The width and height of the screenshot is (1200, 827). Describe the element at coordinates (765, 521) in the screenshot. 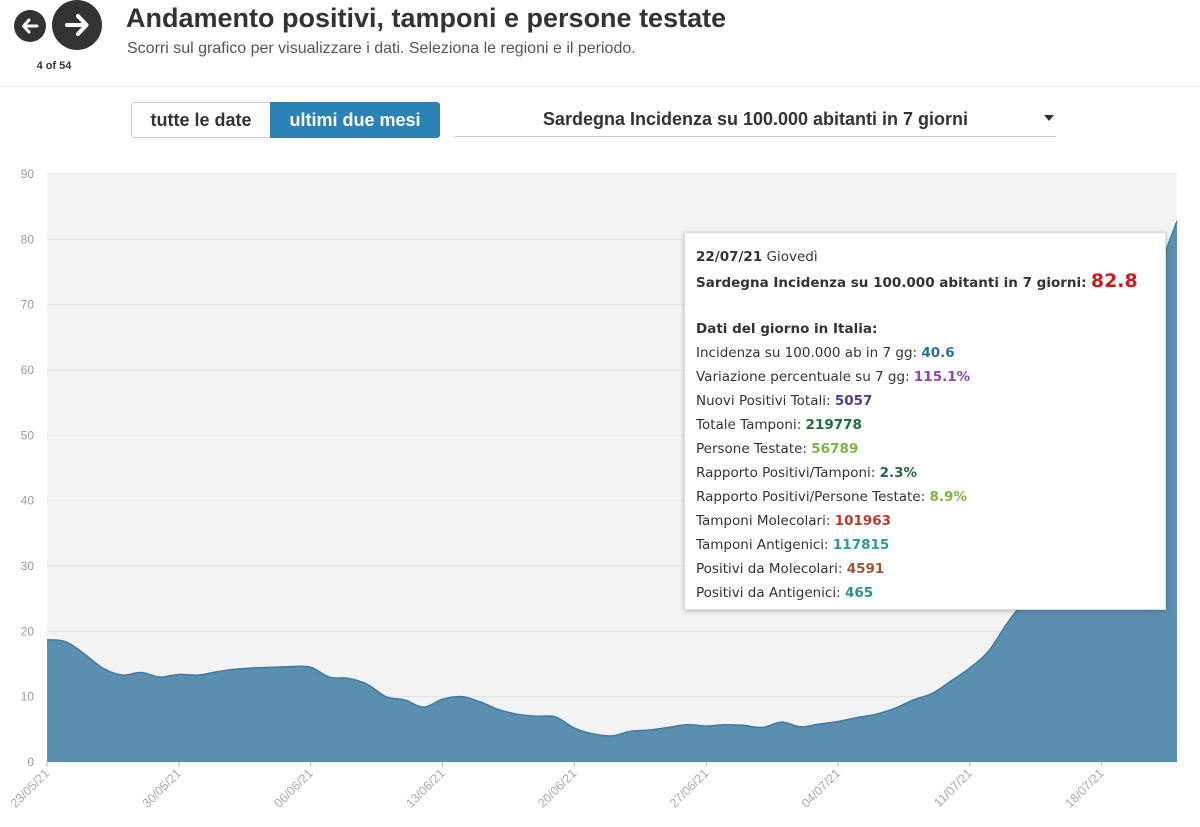

I see `tooltip-item-label: Tamponi Molecolari:` at that location.